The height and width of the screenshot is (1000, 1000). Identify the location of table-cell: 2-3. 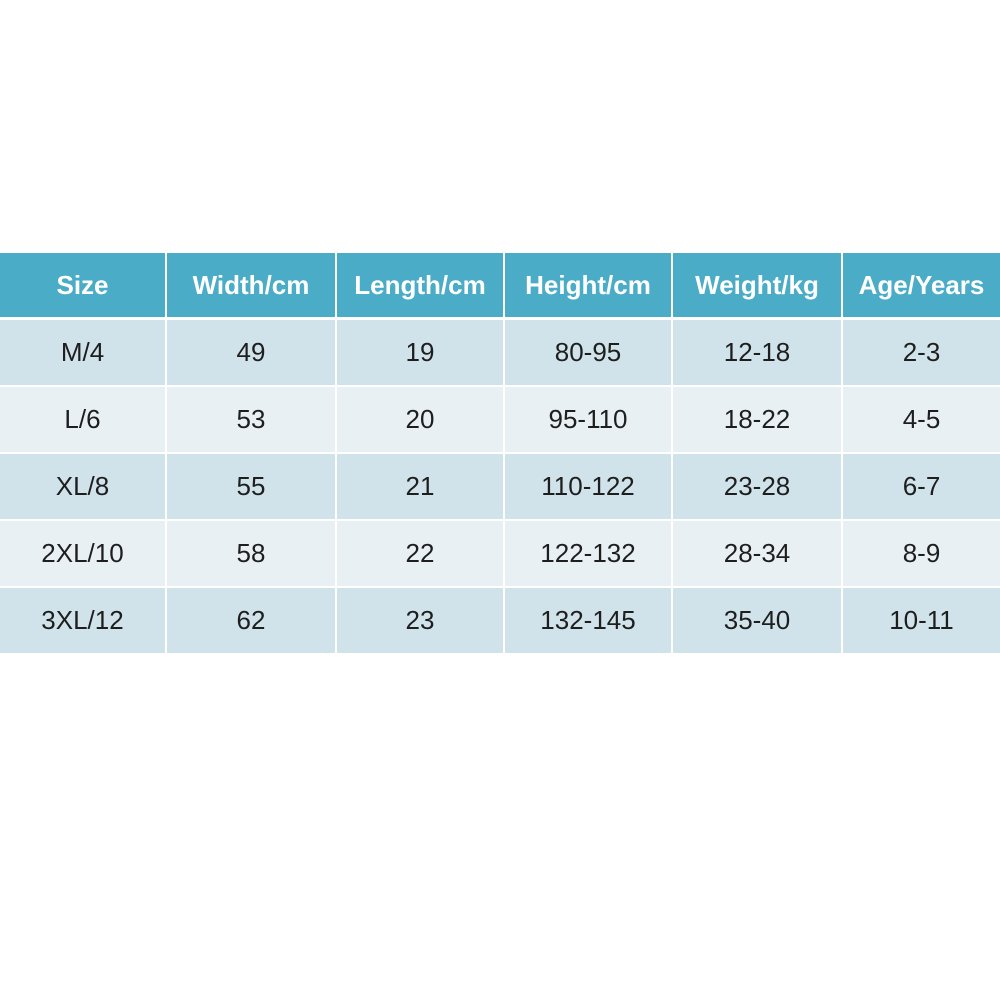
(921, 352).